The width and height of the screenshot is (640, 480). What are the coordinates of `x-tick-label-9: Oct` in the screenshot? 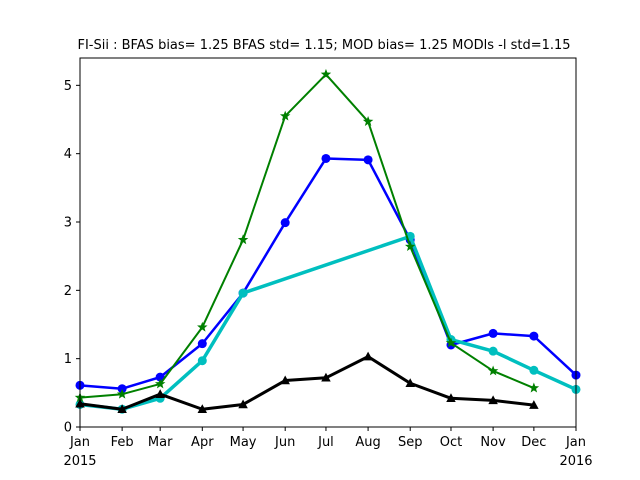 It's located at (451, 442).